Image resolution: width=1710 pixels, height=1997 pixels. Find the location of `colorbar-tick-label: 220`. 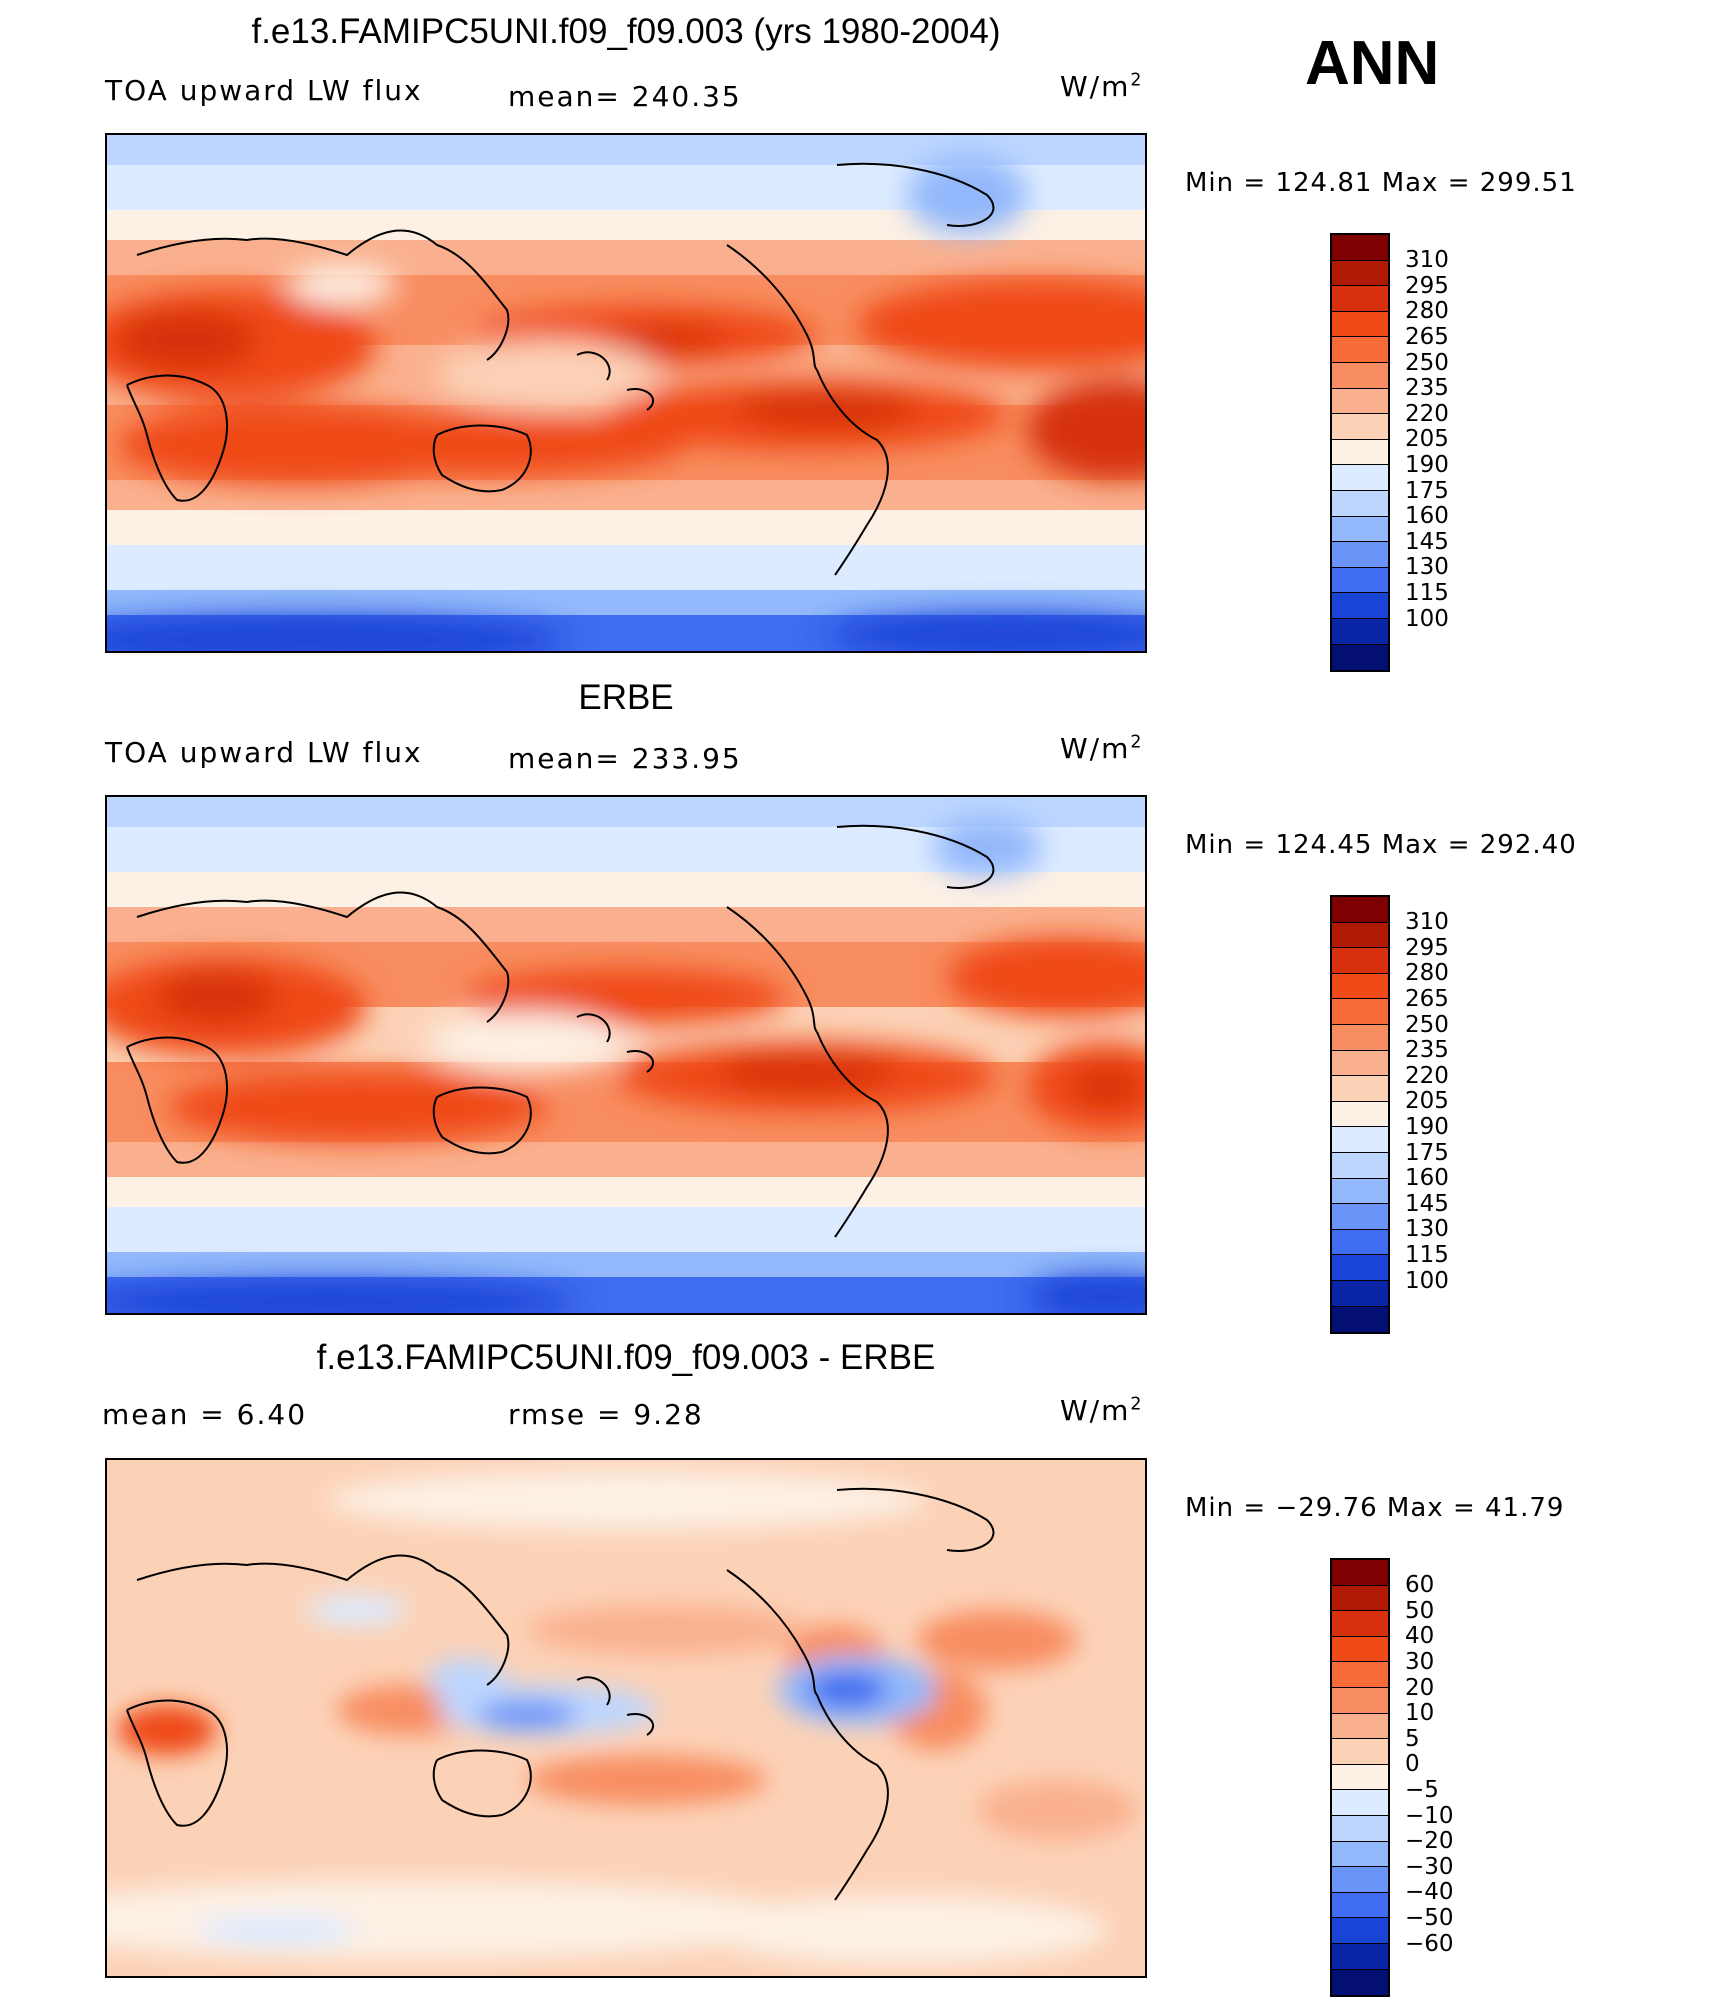

colorbar-tick-label: 220 is located at coordinates (1427, 1075).